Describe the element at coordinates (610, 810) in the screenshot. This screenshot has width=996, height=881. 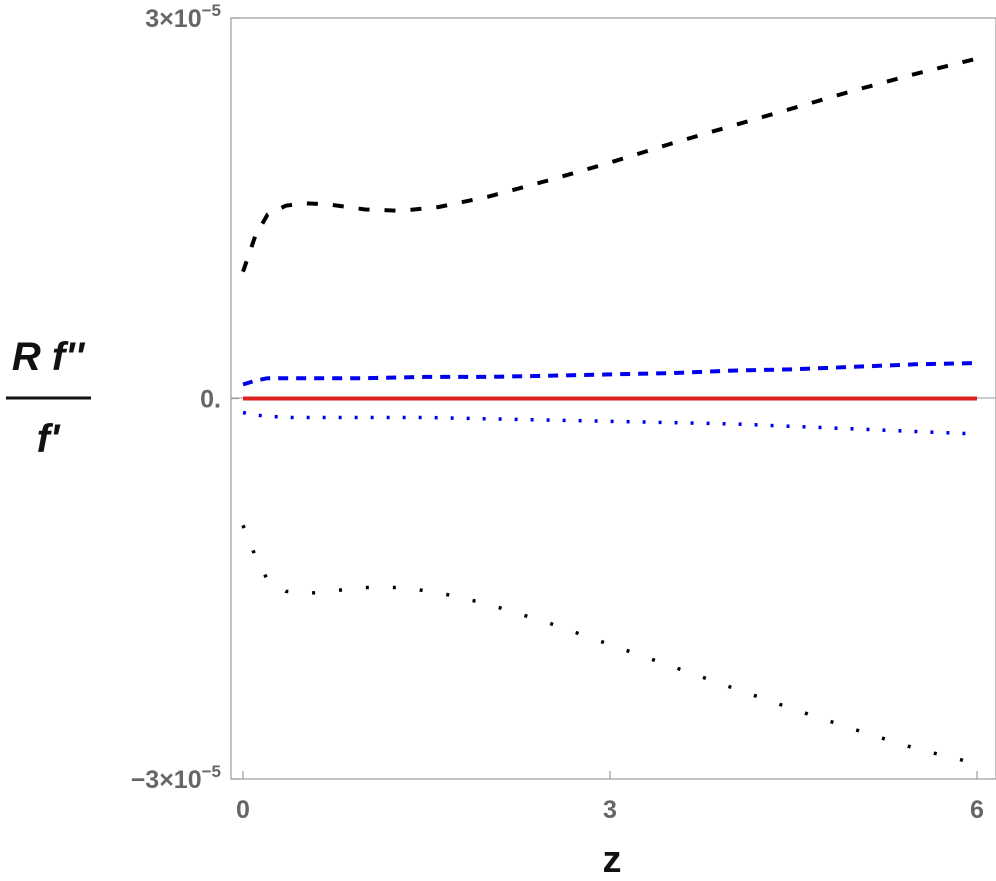
I see `x-tick-label: 3` at that location.